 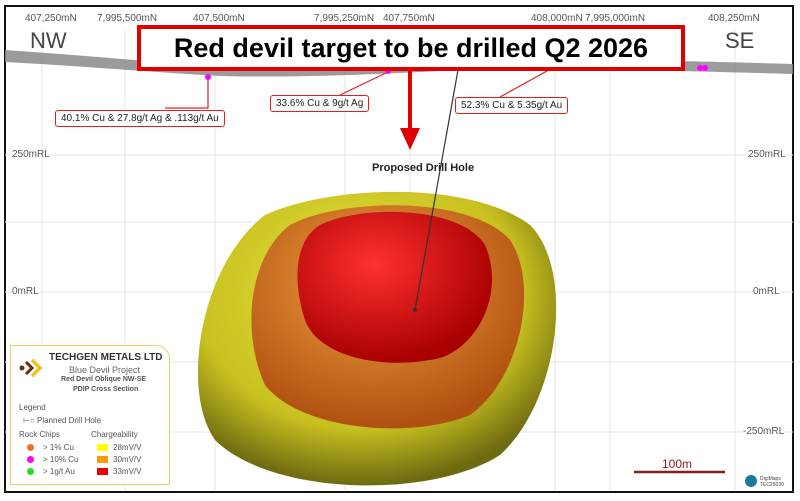 What do you see at coordinates (105, 370) in the screenshot?
I see `project-name: Blue Devil Project` at bounding box center [105, 370].